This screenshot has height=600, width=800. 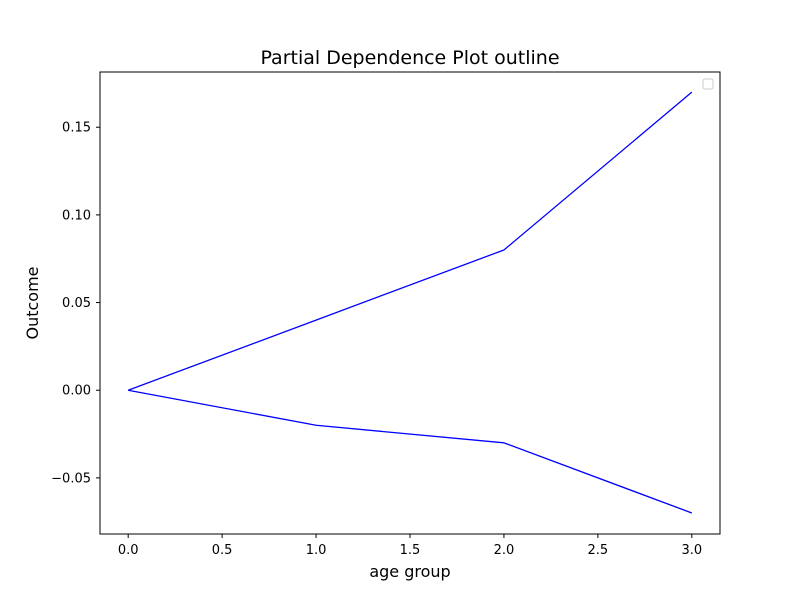 What do you see at coordinates (409, 571) in the screenshot?
I see `x-axis-title: age group` at bounding box center [409, 571].